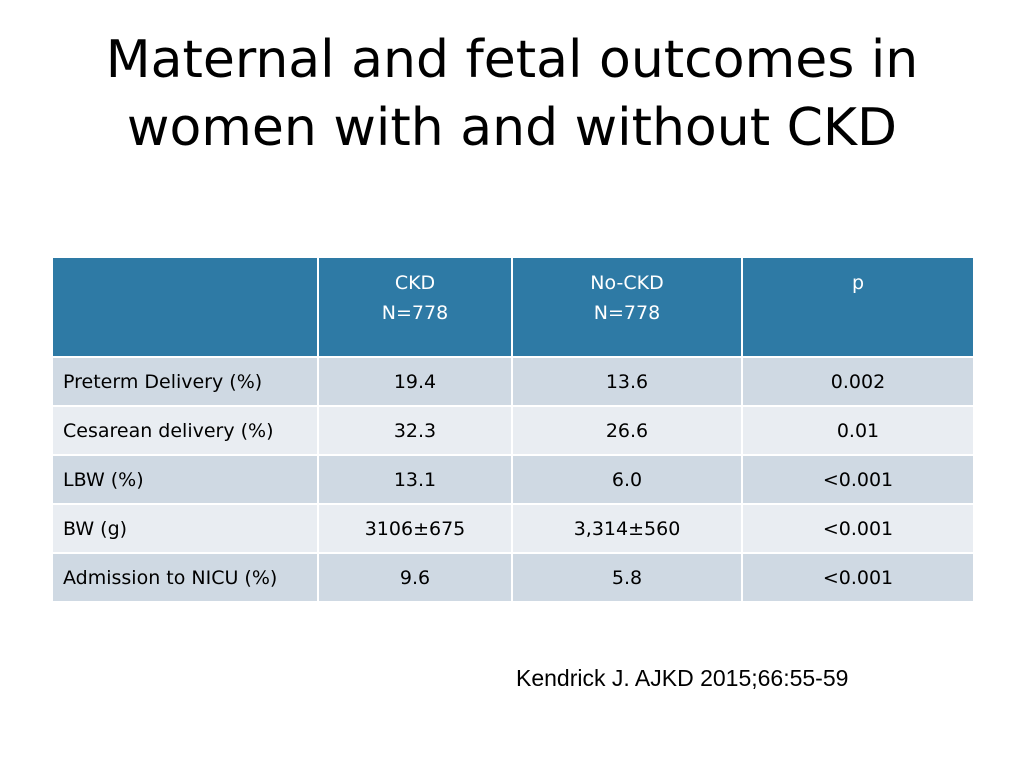 Image resolution: width=1024 pixels, height=768 pixels. Describe the element at coordinates (627, 381) in the screenshot. I see `no-ckd-value: 13.6` at that location.